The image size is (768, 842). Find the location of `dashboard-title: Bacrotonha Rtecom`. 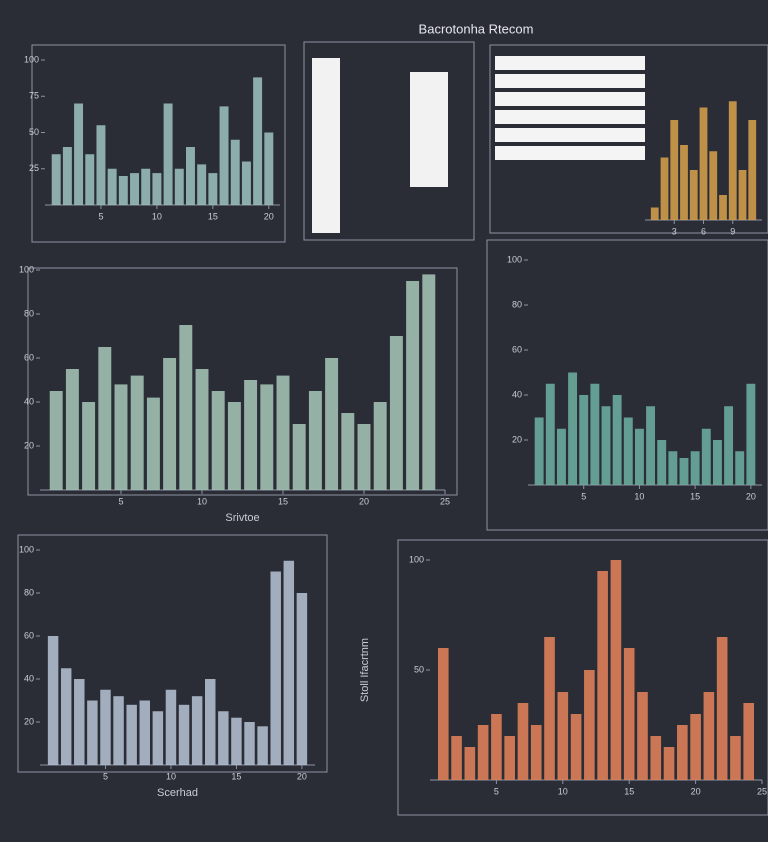

dashboard-title: Bacrotonha Rtecom is located at coordinates (476, 28).